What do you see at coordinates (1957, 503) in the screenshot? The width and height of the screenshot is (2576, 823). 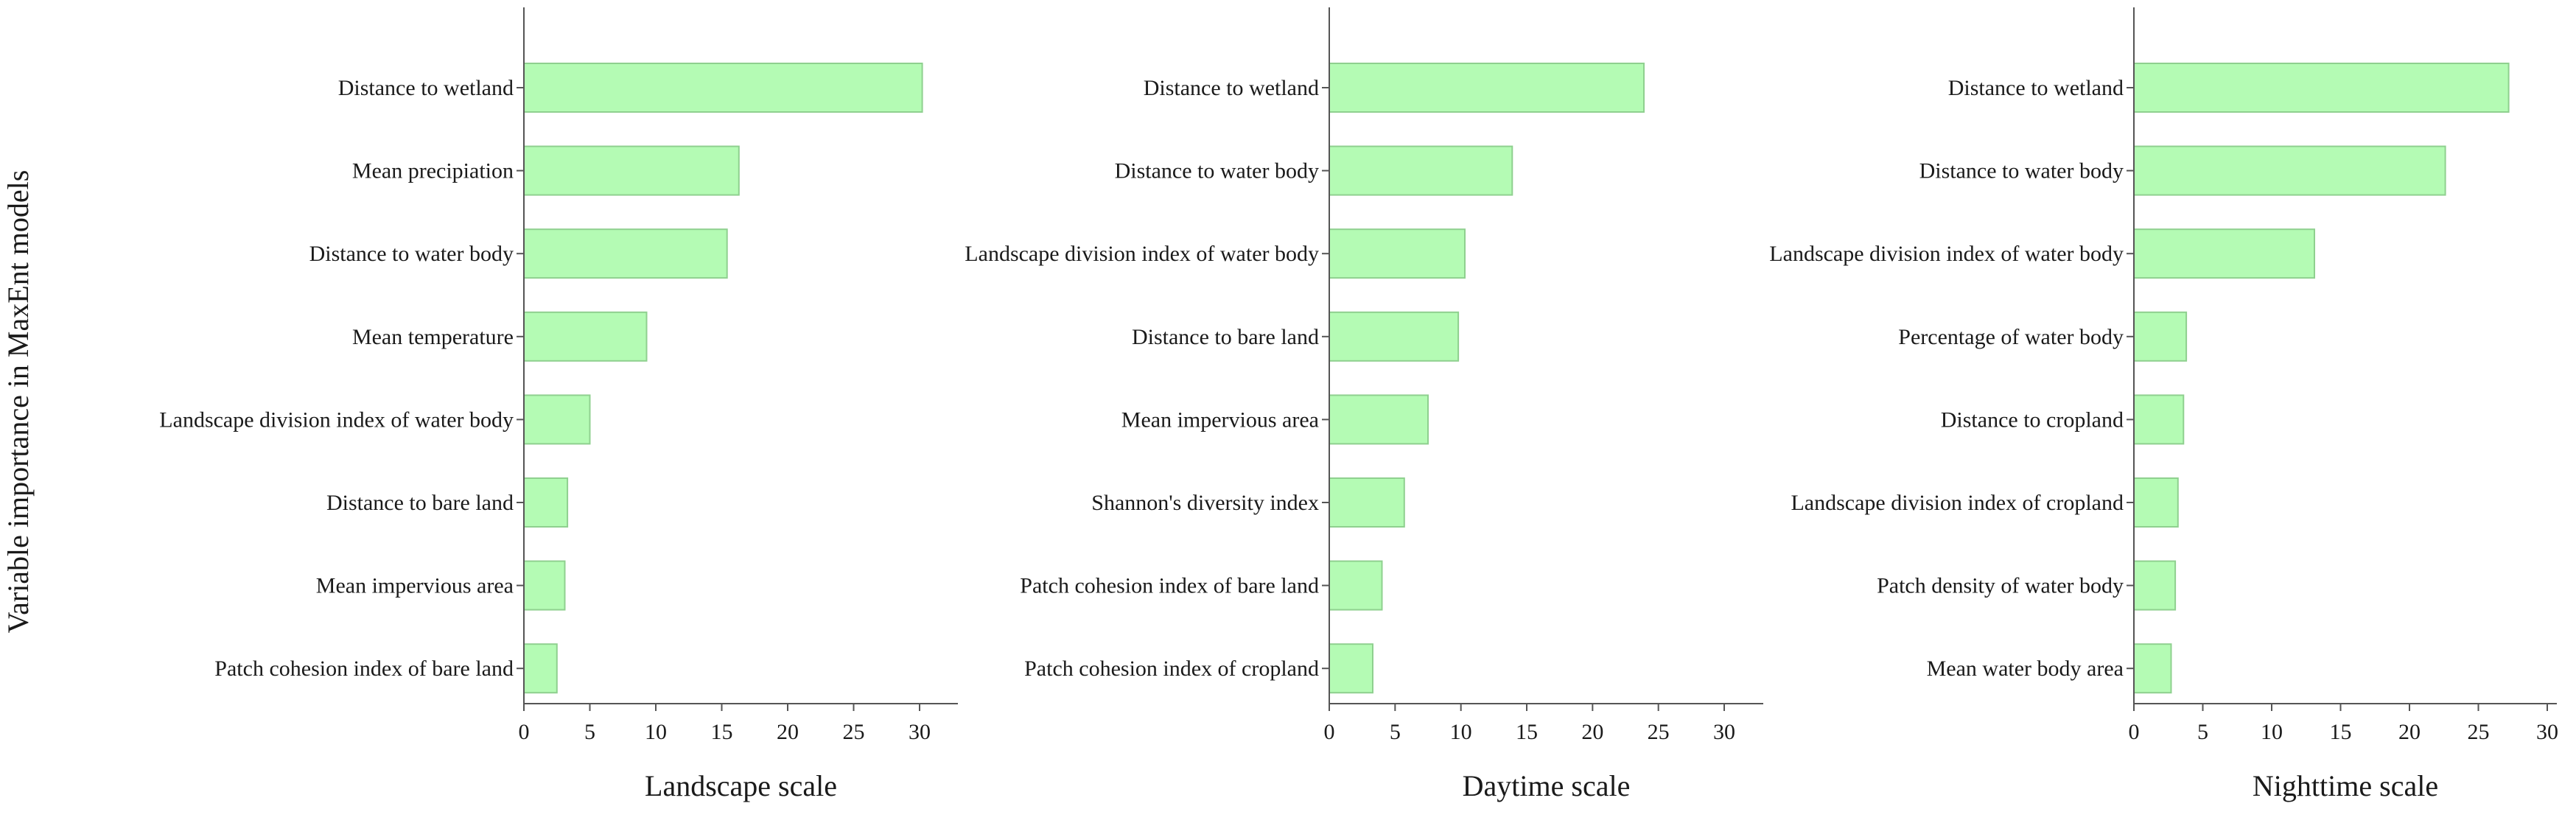 I see `category-label: Landscape division index of cropland` at bounding box center [1957, 503].